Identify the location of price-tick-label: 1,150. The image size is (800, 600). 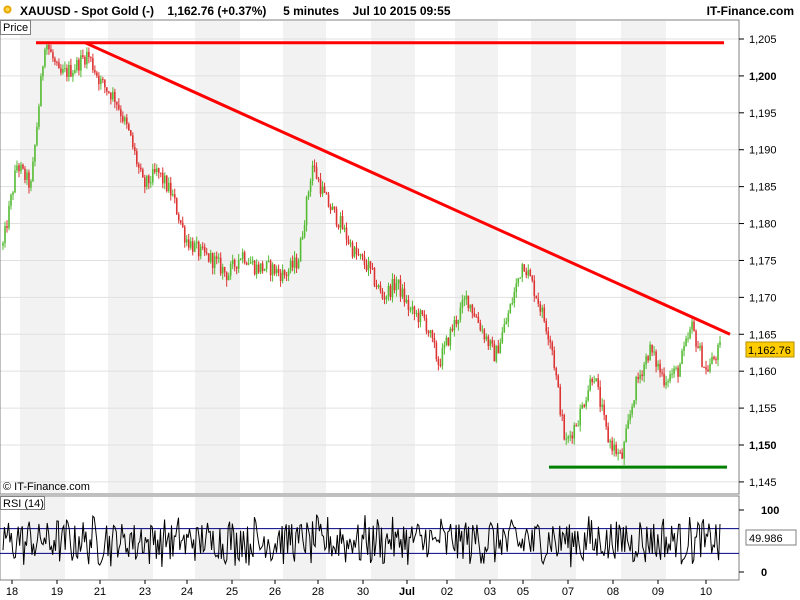
(763, 446).